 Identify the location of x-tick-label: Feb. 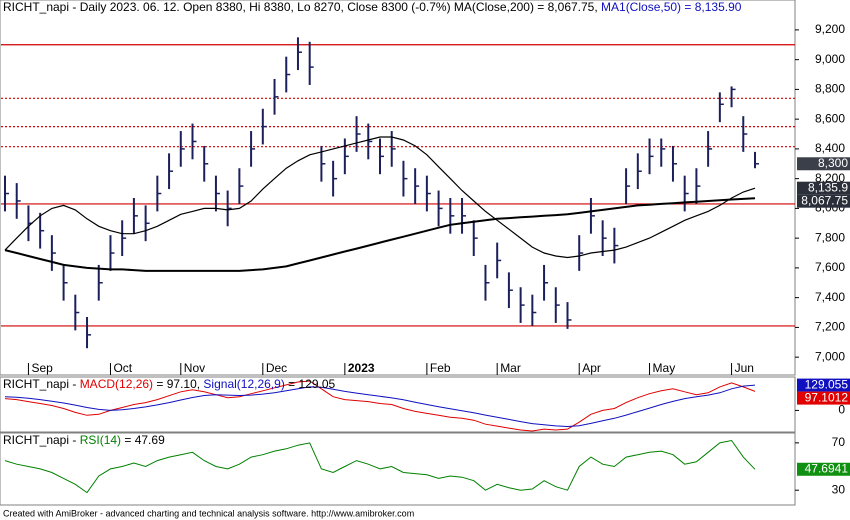
(440, 368).